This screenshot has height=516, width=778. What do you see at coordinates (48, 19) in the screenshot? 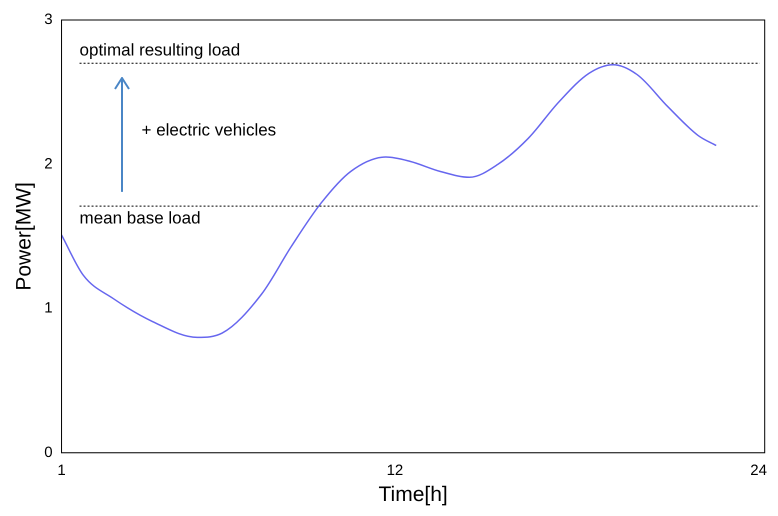
I see `y-tick-label: 3` at bounding box center [48, 19].